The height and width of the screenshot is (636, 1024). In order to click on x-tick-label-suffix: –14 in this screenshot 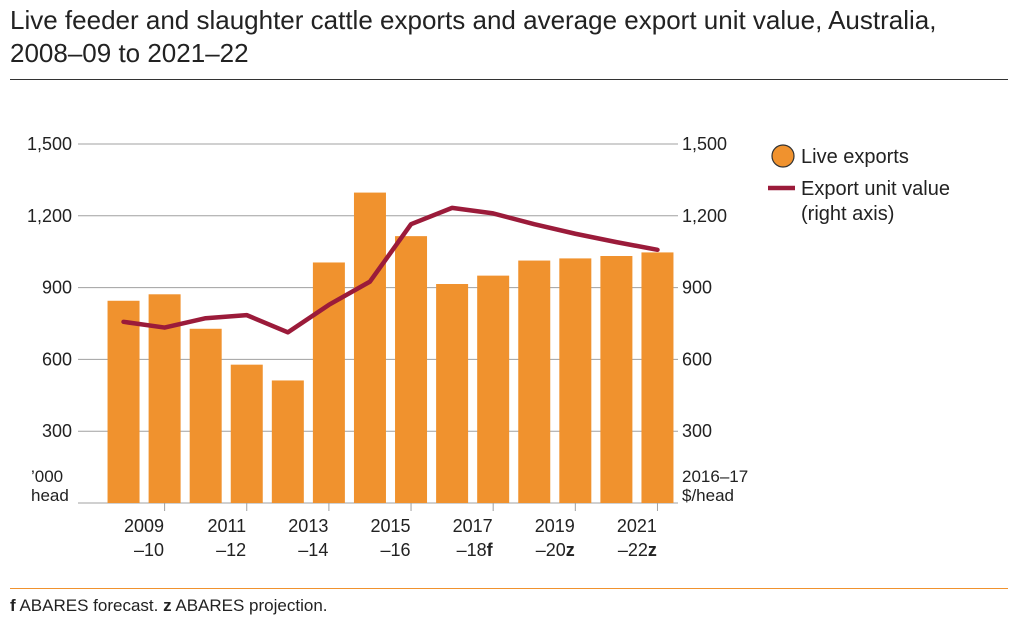, I will do `click(313, 550)`.